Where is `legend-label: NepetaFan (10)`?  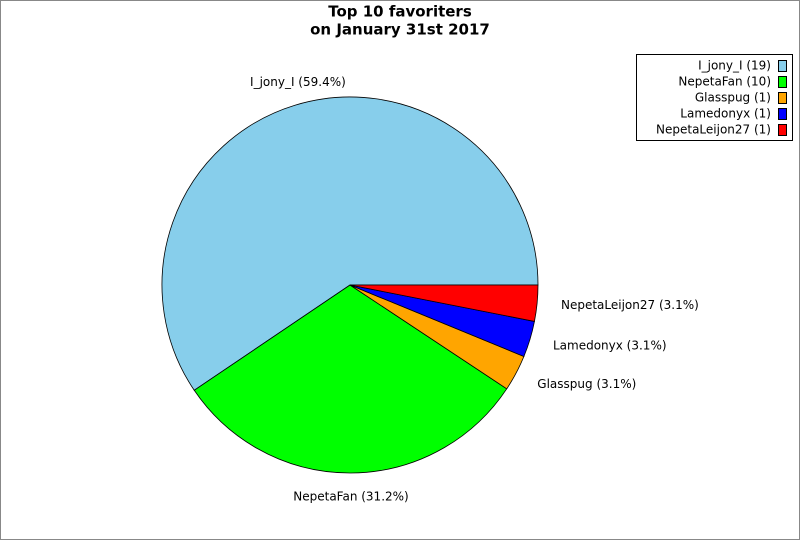
legend-label: NepetaFan (10) is located at coordinates (724, 82).